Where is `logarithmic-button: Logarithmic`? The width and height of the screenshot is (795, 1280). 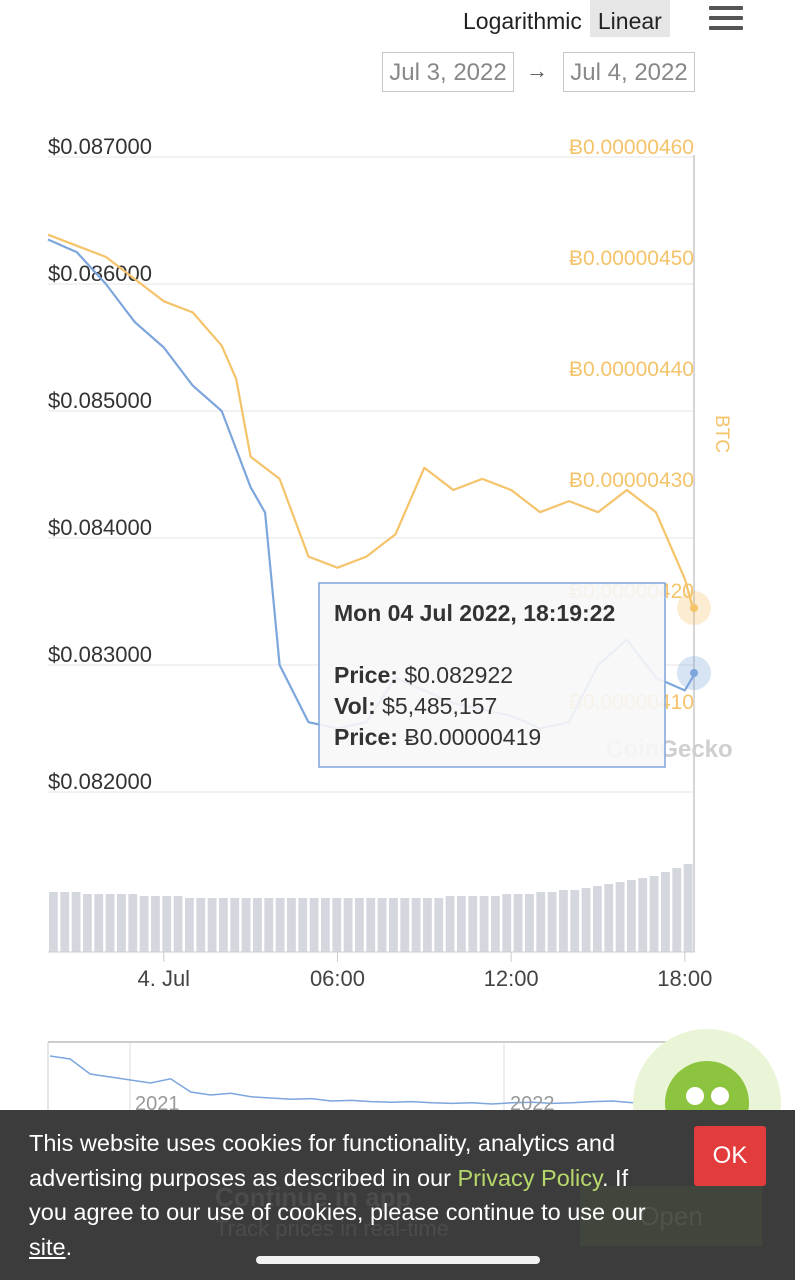 logarithmic-button: Logarithmic is located at coordinates (522, 21).